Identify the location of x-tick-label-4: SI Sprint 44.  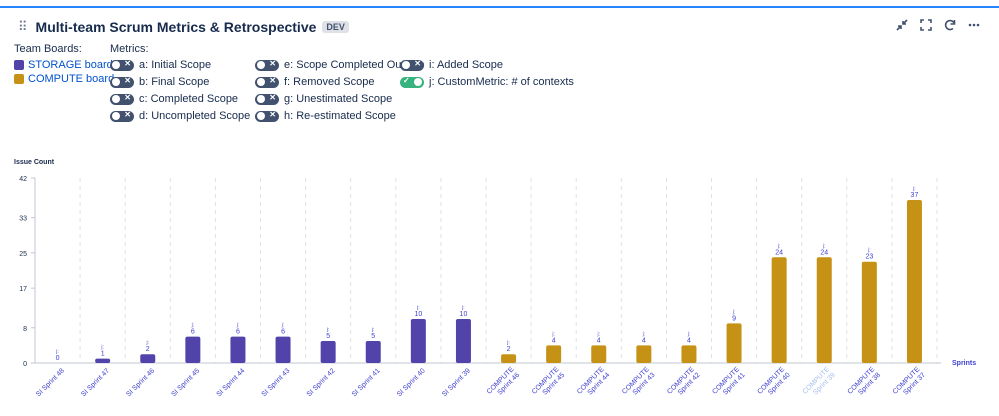
(231, 382).